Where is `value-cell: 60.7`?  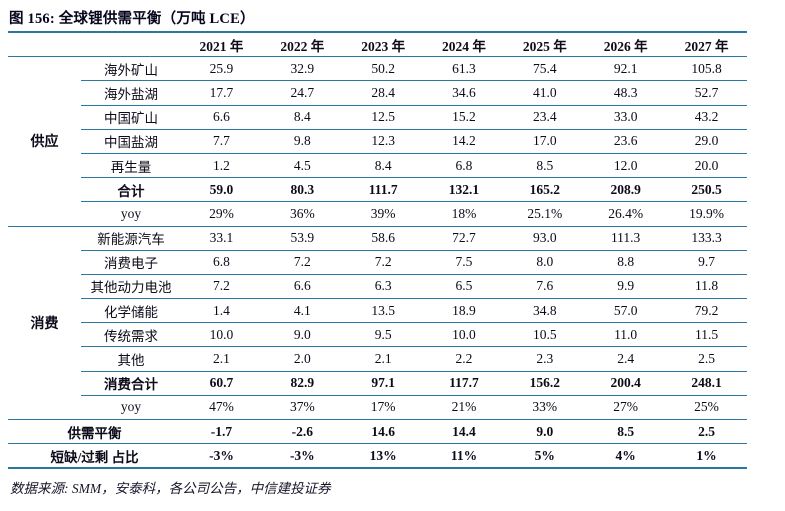 value-cell: 60.7 is located at coordinates (221, 383).